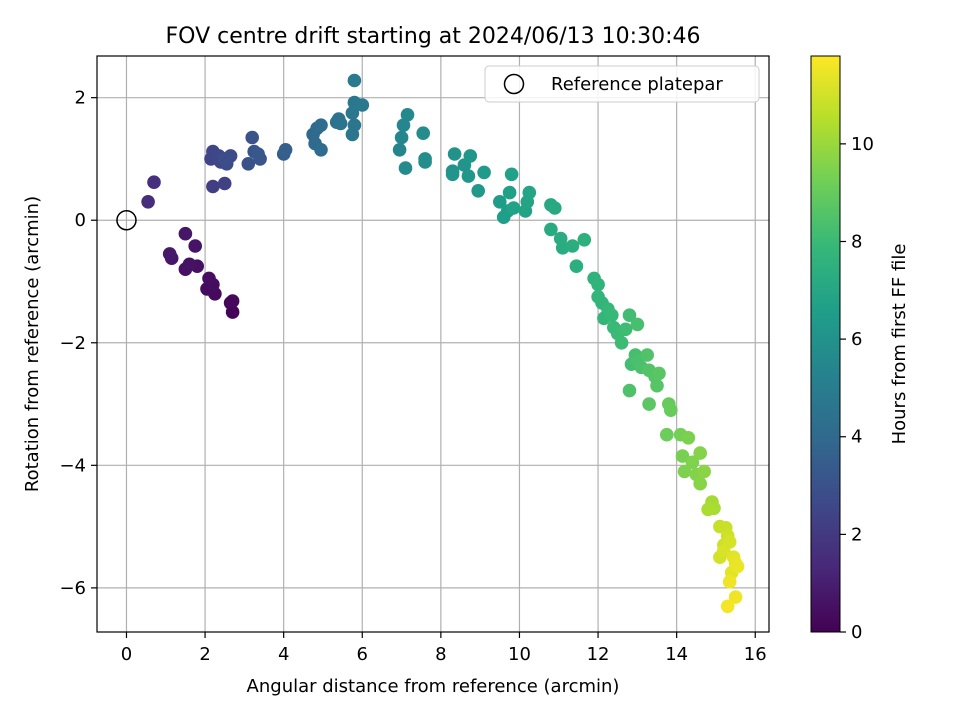 The image size is (960, 724). What do you see at coordinates (433, 686) in the screenshot?
I see `x-axis-label: Angular distance from reference (arcmin)` at bounding box center [433, 686].